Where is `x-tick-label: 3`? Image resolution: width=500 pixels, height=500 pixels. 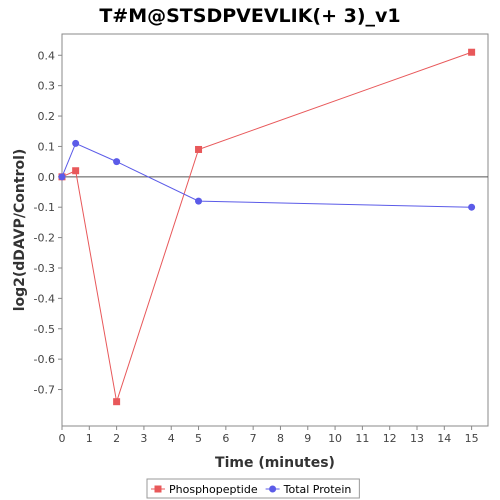 x-tick-label: 3 is located at coordinates (143, 438).